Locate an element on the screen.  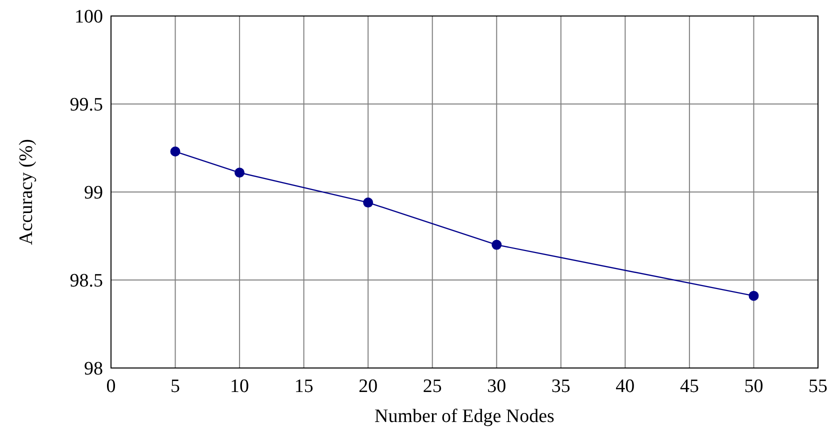
x-tick-label: 45 is located at coordinates (689, 386).